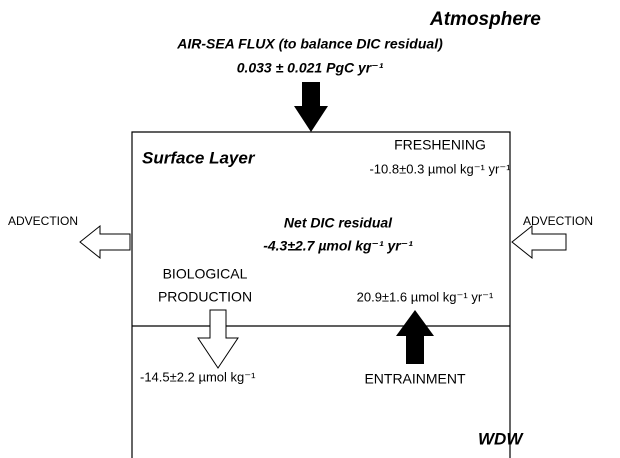 This screenshot has width=620, height=458. I want to click on residual-label: Net DIC residual, so click(338, 223).